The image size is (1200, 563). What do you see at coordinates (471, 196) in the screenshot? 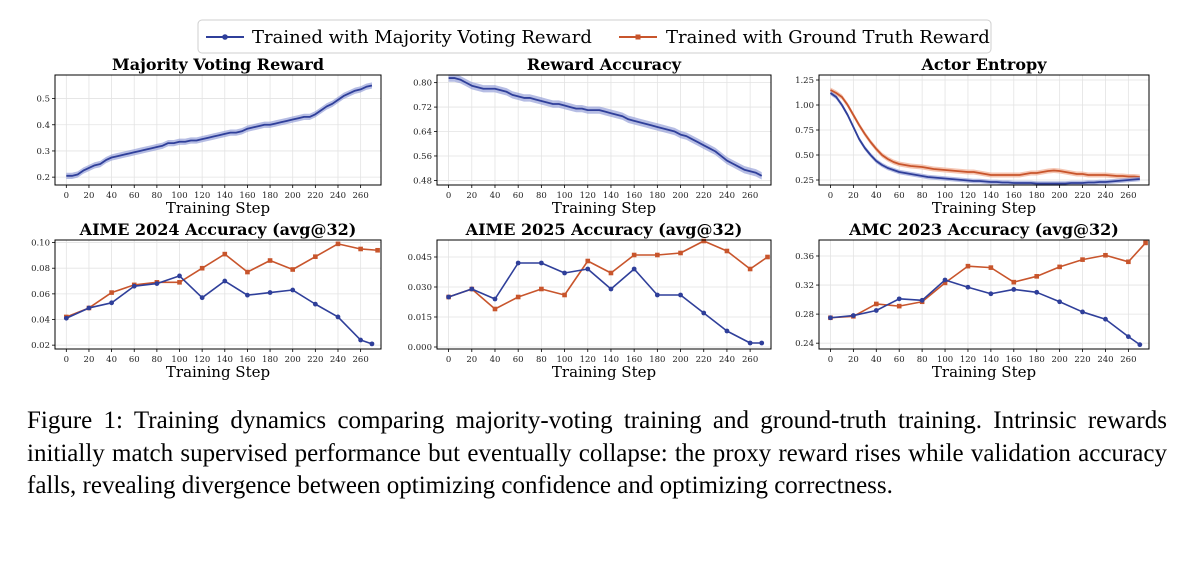
I see `x-tick-label: 20` at bounding box center [471, 196].